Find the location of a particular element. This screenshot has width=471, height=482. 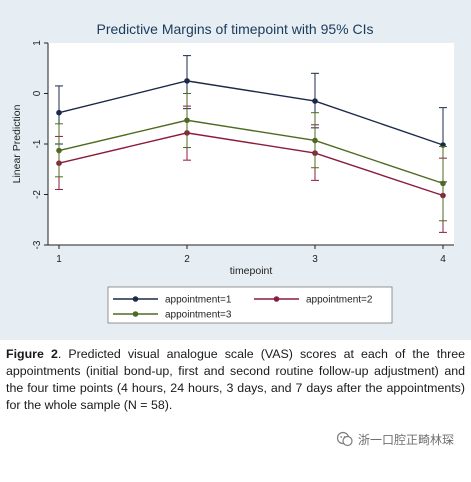

x-tick-label: 3 is located at coordinates (315, 259).